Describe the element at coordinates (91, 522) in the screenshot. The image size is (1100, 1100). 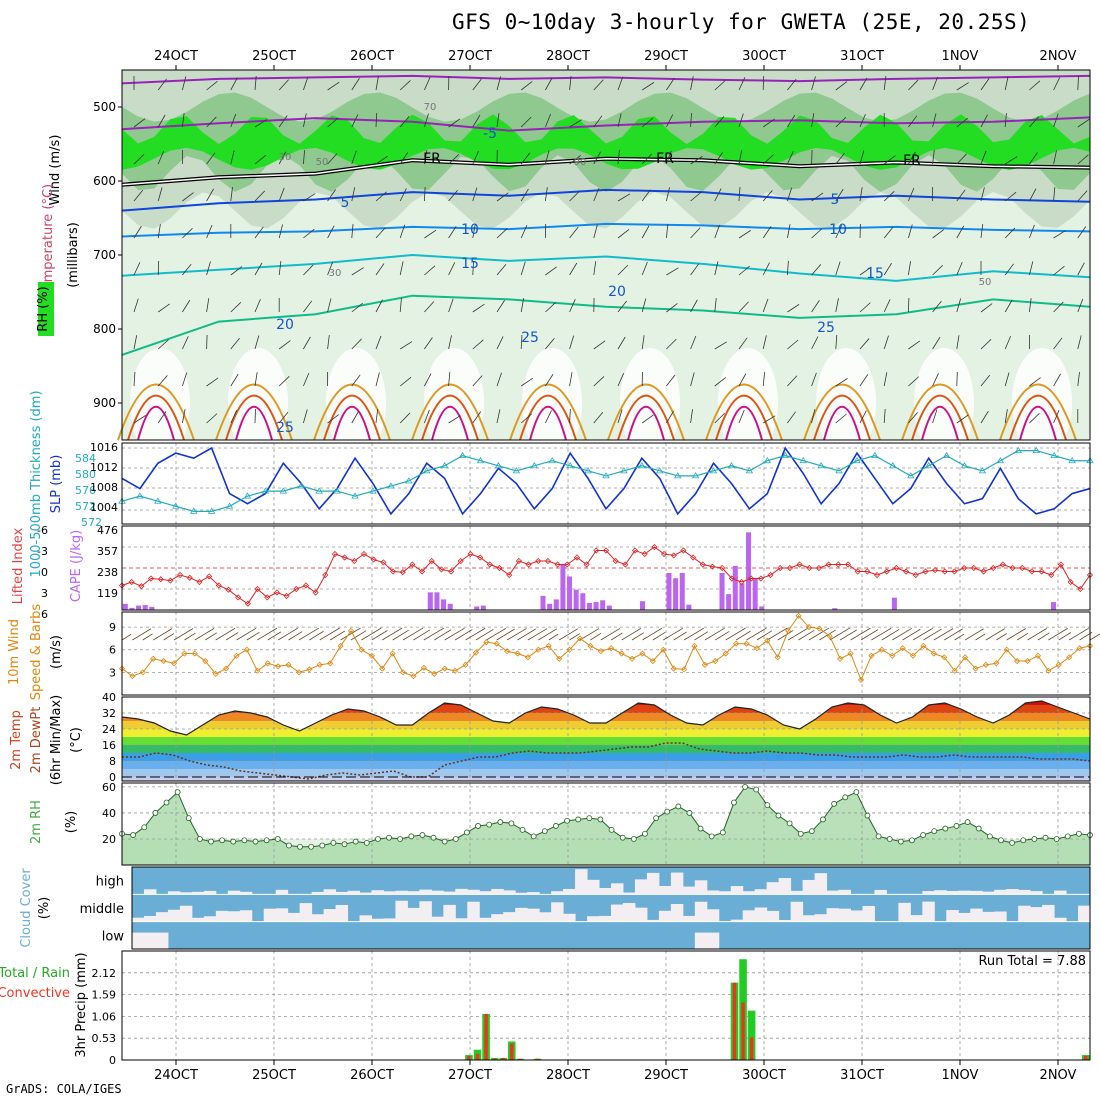
I see `thickness-tick: 572` at that location.